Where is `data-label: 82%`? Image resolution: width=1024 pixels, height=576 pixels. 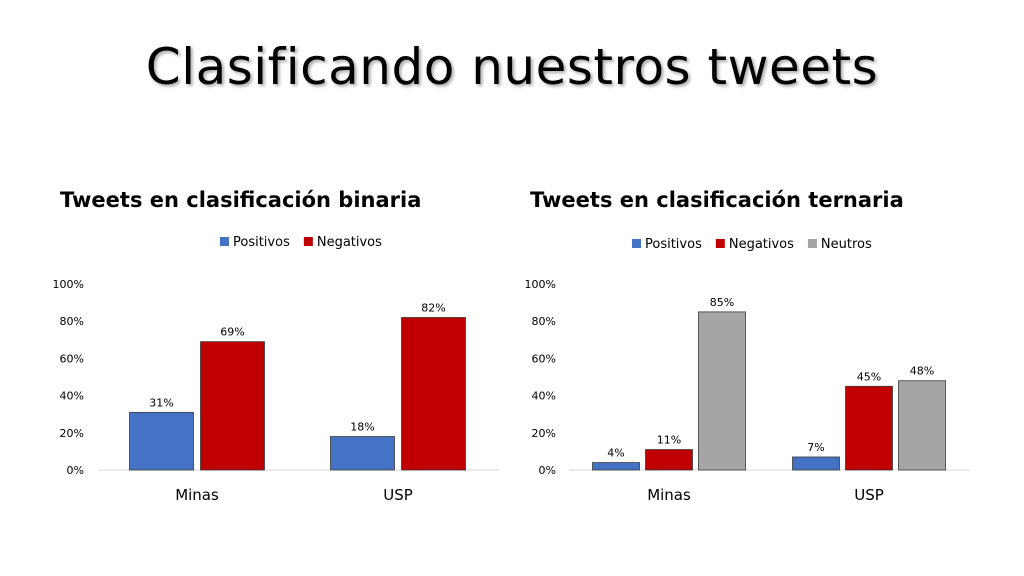
data-label: 82% is located at coordinates (433, 307).